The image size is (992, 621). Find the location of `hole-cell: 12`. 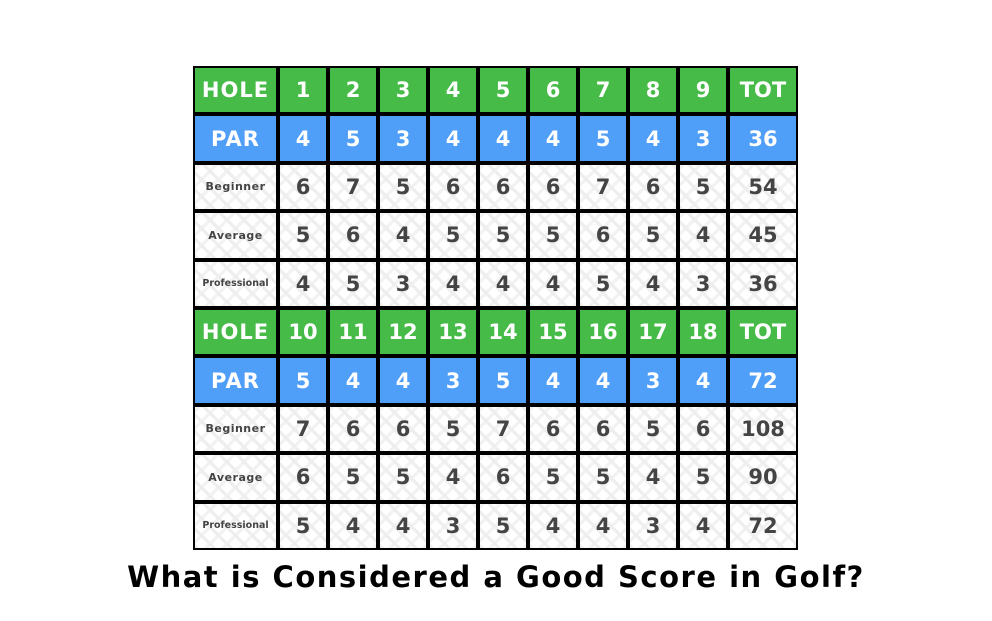

hole-cell: 12 is located at coordinates (403, 332).